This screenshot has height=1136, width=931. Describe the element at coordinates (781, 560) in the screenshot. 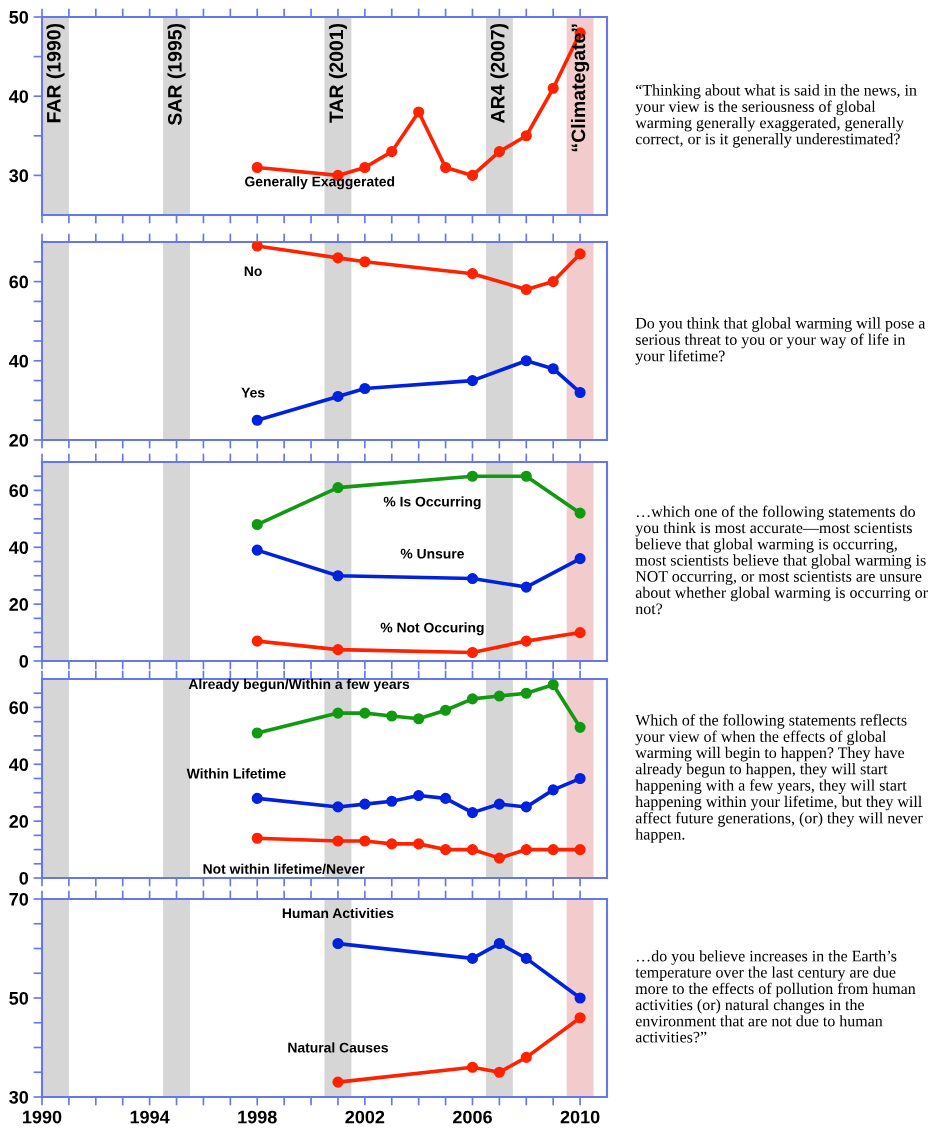

I see `text: …which one of the following statements do you think is most accurate—most scientists believe that global warming is occurring, most scientists believe that global warming is NOT occurring, or most scientists are unsure about whether global warming is occurring or not?` at that location.